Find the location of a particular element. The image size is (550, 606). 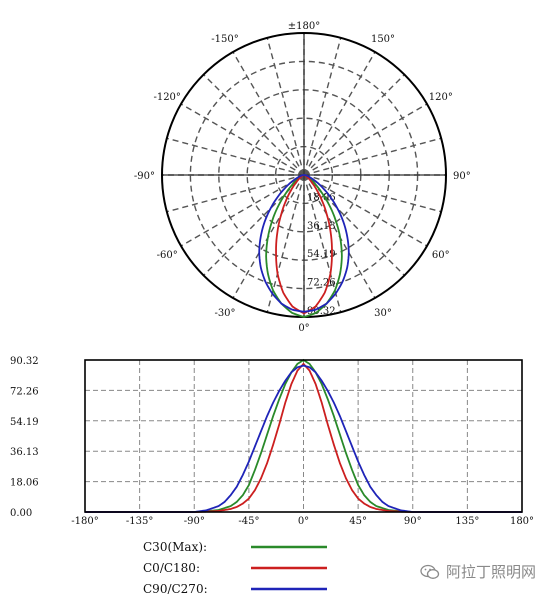

x-tick-label: -45° is located at coordinates (248, 521).